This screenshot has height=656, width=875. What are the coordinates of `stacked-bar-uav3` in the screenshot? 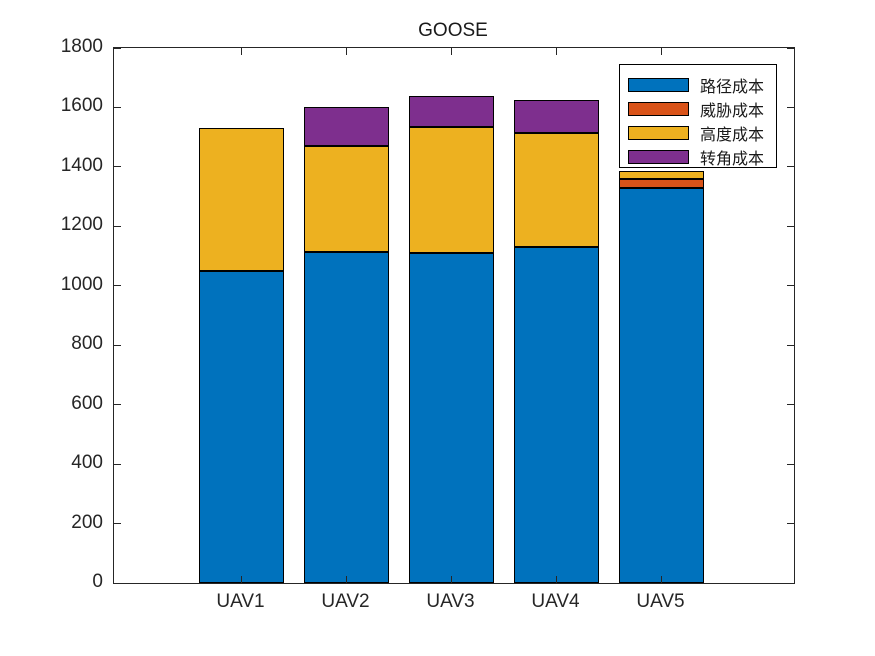 It's located at (451, 339).